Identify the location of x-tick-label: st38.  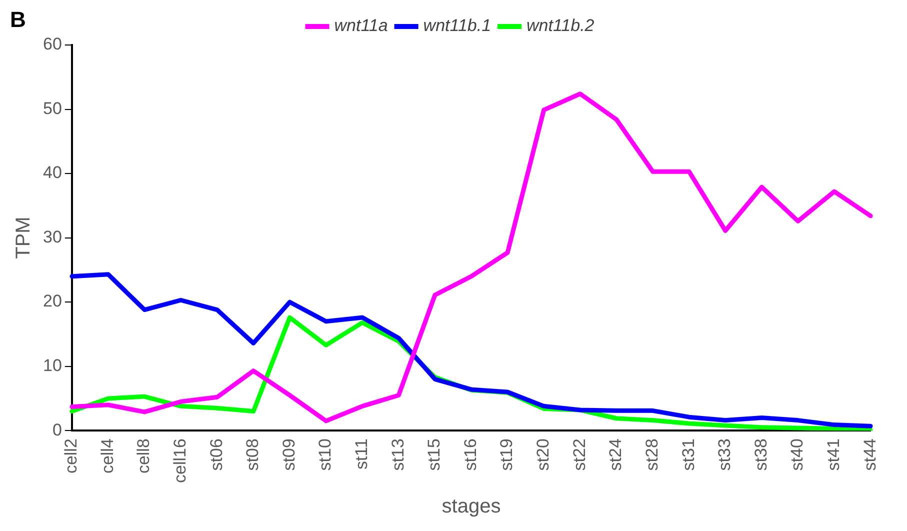
(760, 454).